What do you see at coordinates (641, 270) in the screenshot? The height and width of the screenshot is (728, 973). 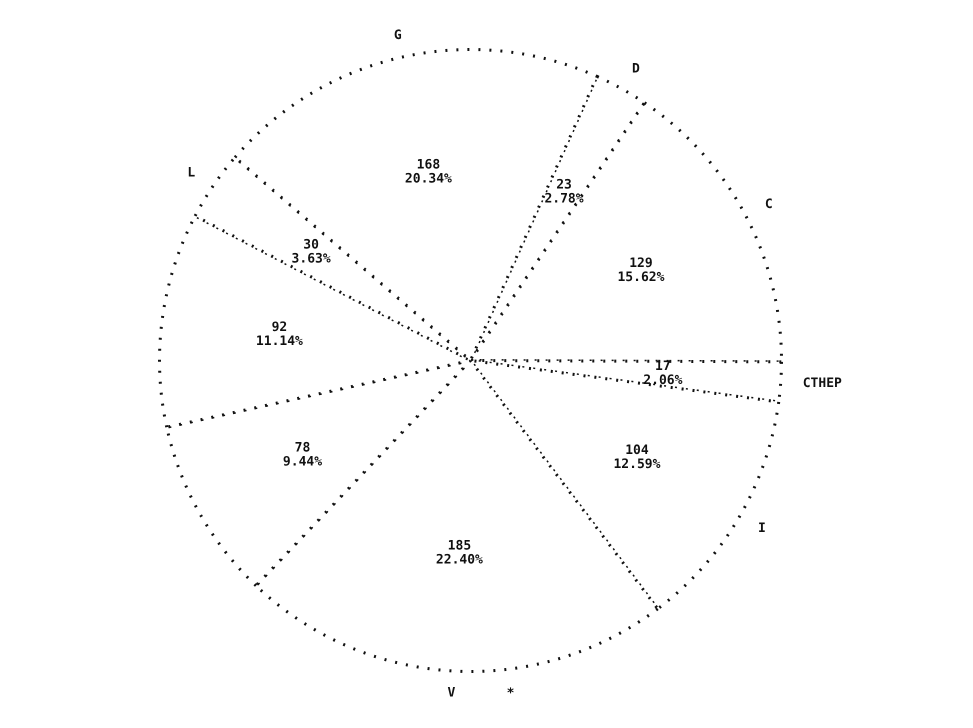 I see `data-label: 129 15.62%` at bounding box center [641, 270].